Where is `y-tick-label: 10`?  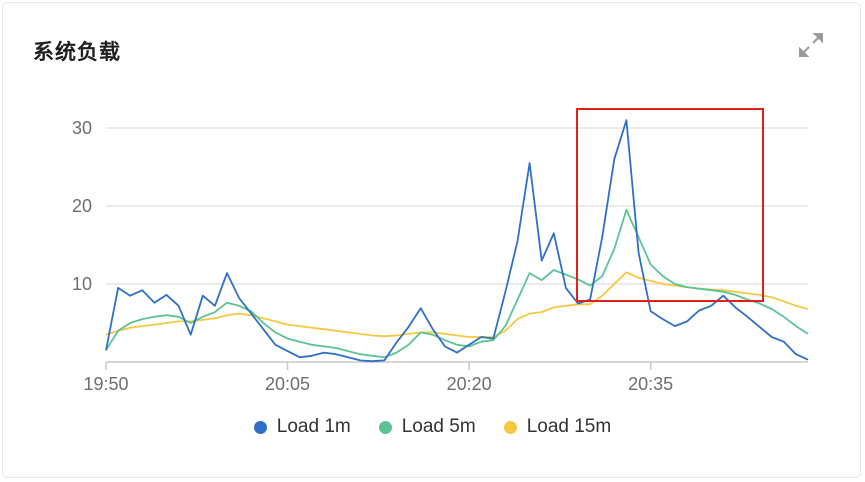
y-tick-label: 10 is located at coordinates (82, 284).